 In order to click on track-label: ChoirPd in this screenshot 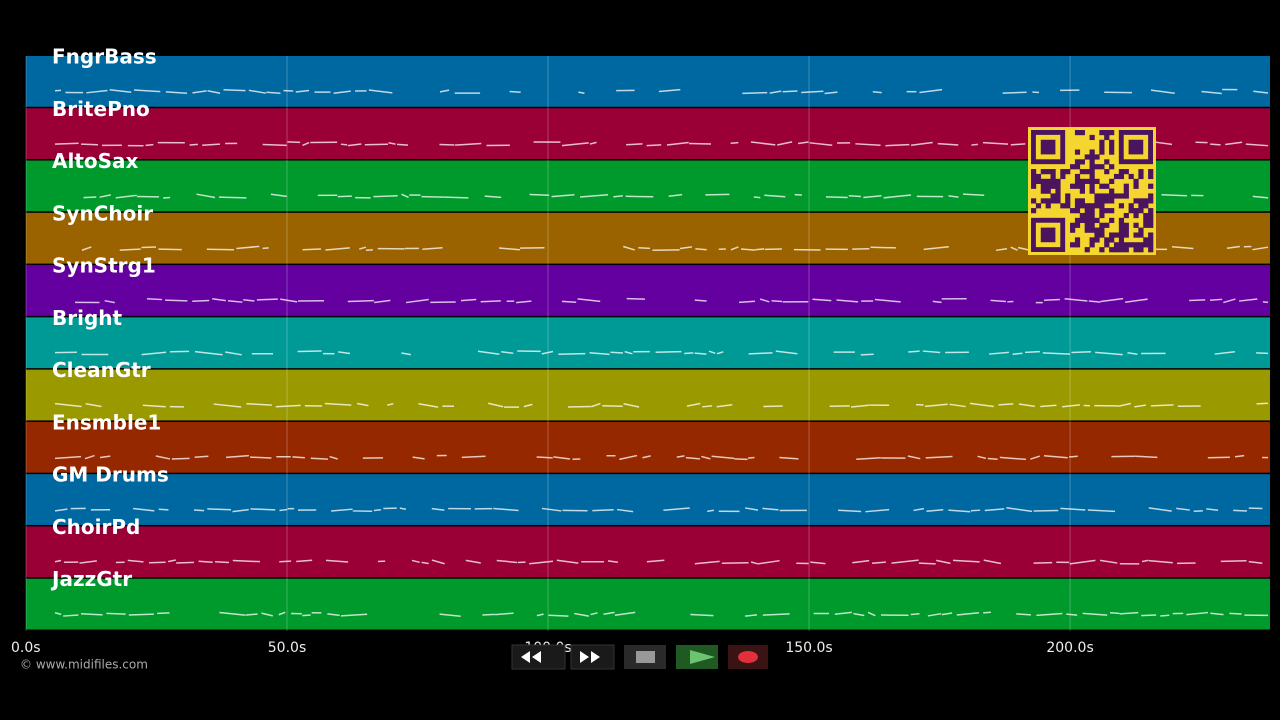, I will do `click(96, 527)`.